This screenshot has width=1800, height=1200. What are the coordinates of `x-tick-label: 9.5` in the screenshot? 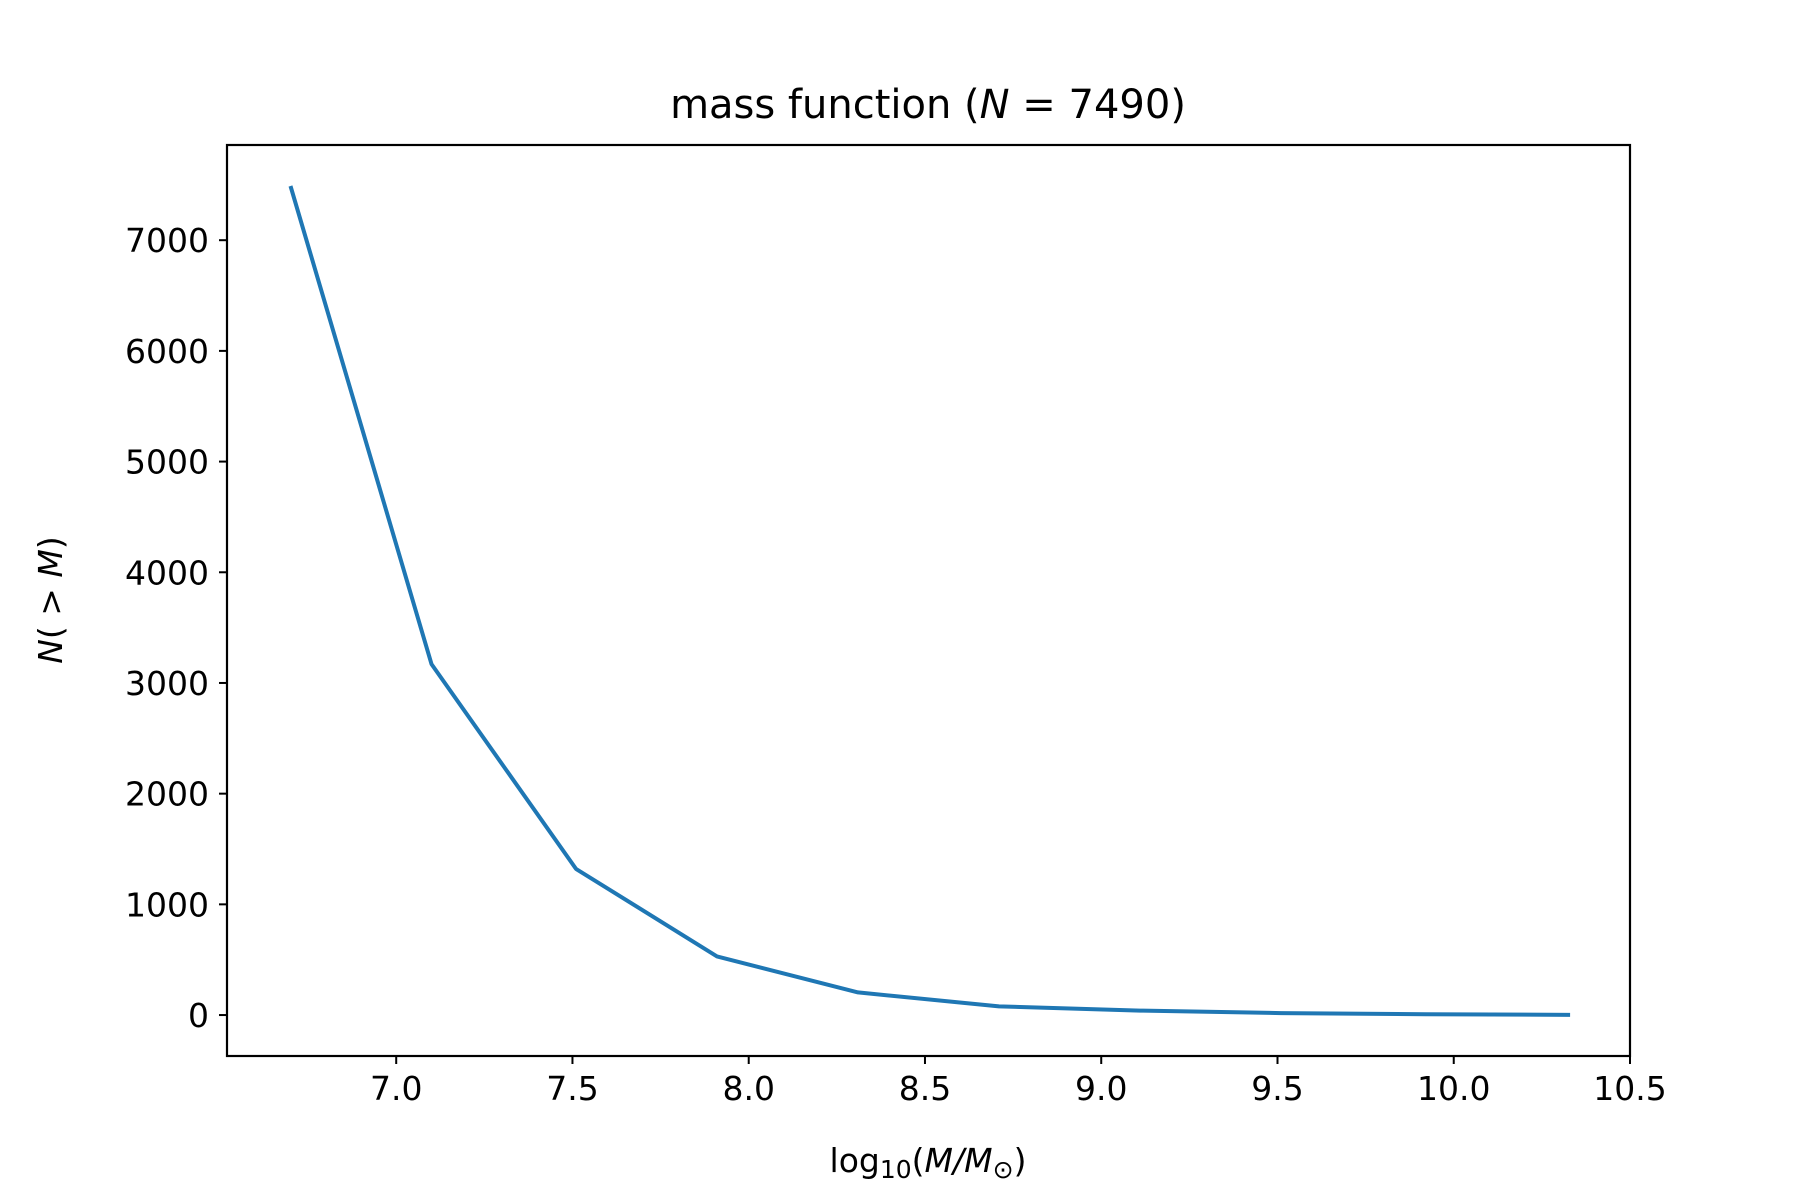 It's located at (1277, 1088).